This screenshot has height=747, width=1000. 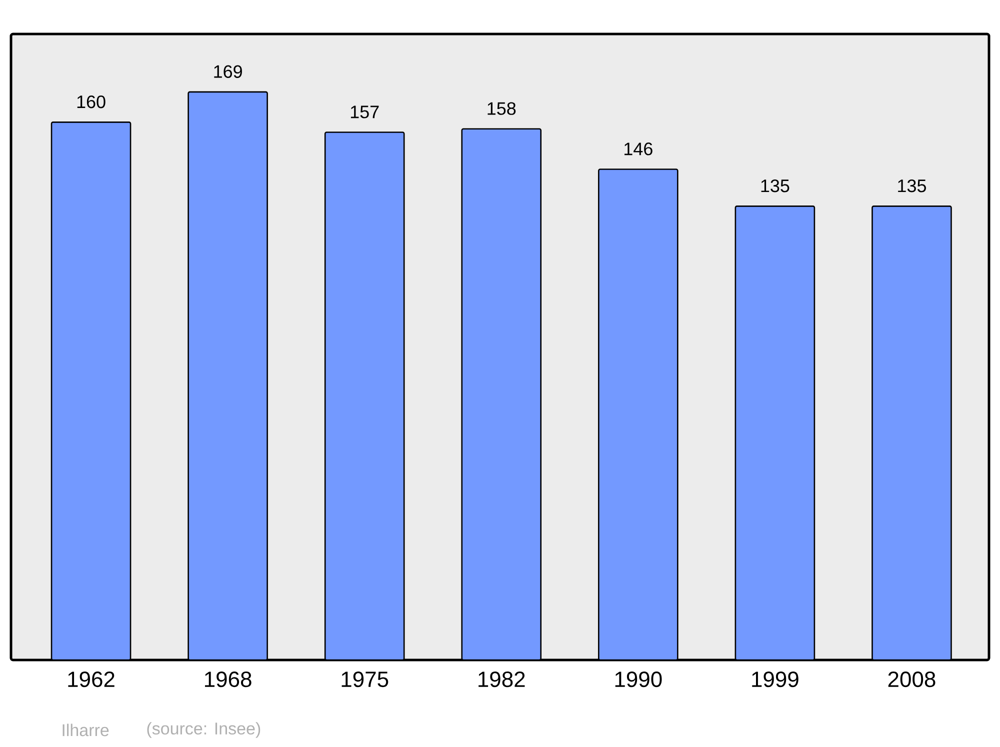 What do you see at coordinates (91, 101) in the screenshot?
I see `data-label: 160` at bounding box center [91, 101].